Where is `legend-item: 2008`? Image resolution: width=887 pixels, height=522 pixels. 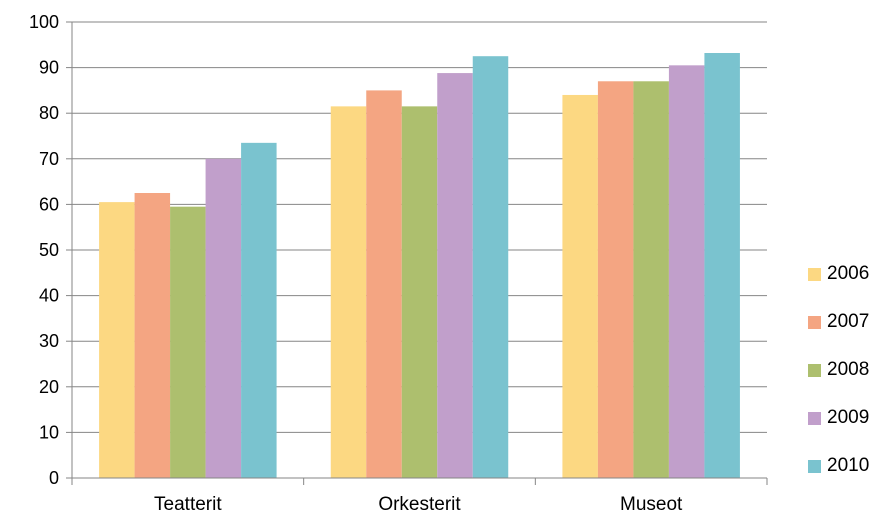 legend-item: 2008 is located at coordinates (838, 370).